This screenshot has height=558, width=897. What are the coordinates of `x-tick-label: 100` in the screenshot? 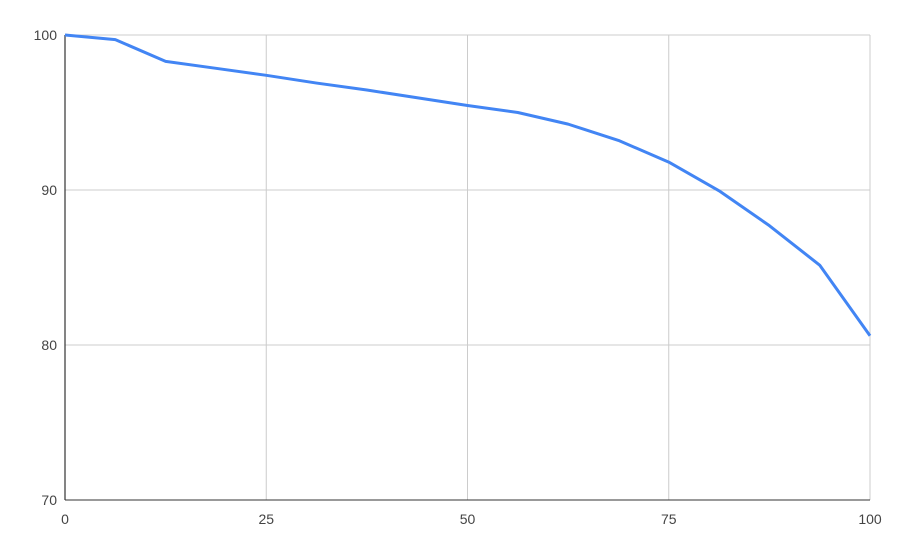 It's located at (870, 519).